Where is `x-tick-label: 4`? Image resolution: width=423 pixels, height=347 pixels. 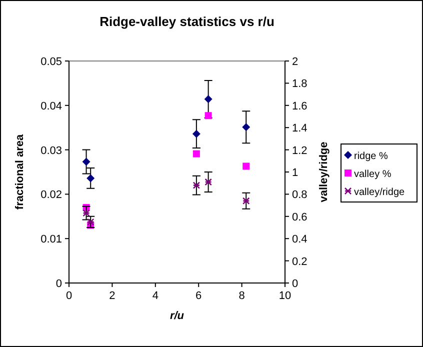
x-tick-label: 4 is located at coordinates (155, 296).